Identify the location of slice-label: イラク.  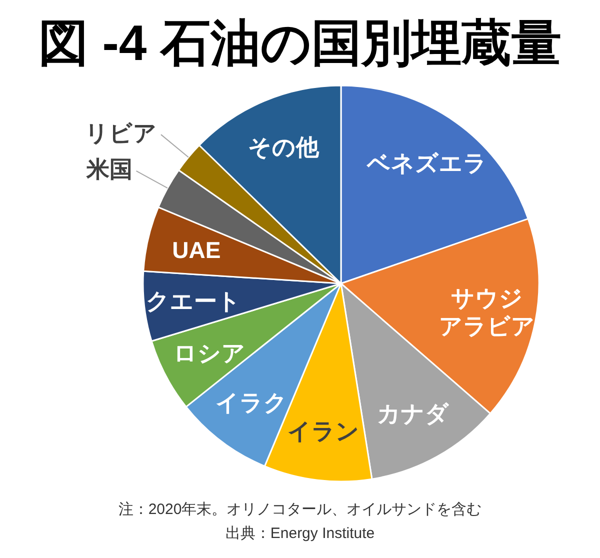
(251, 402).